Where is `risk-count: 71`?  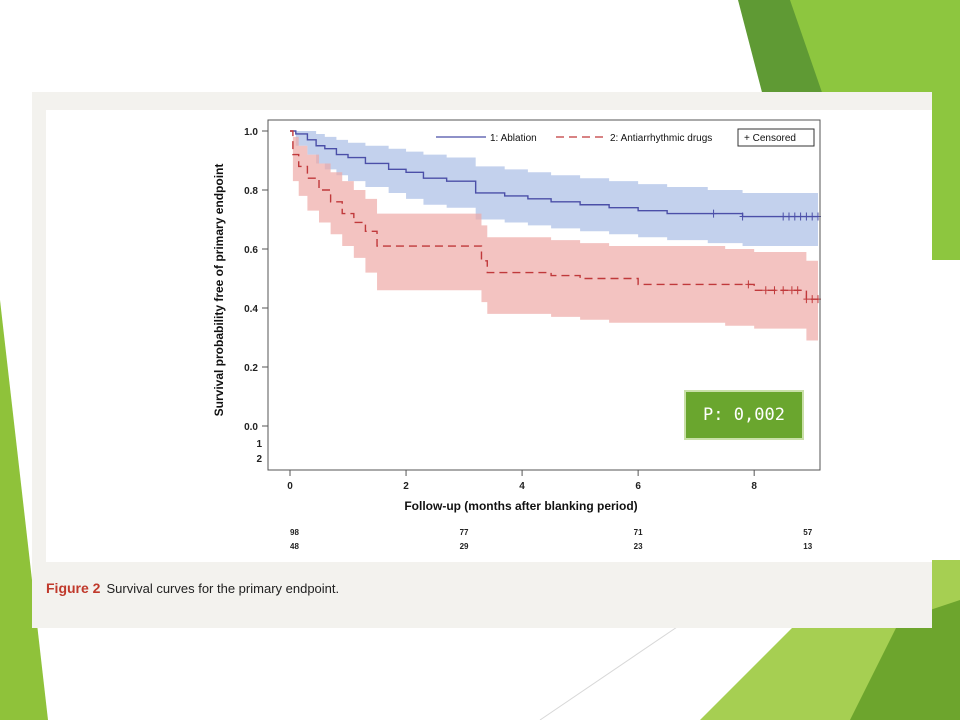 risk-count: 71 is located at coordinates (638, 532).